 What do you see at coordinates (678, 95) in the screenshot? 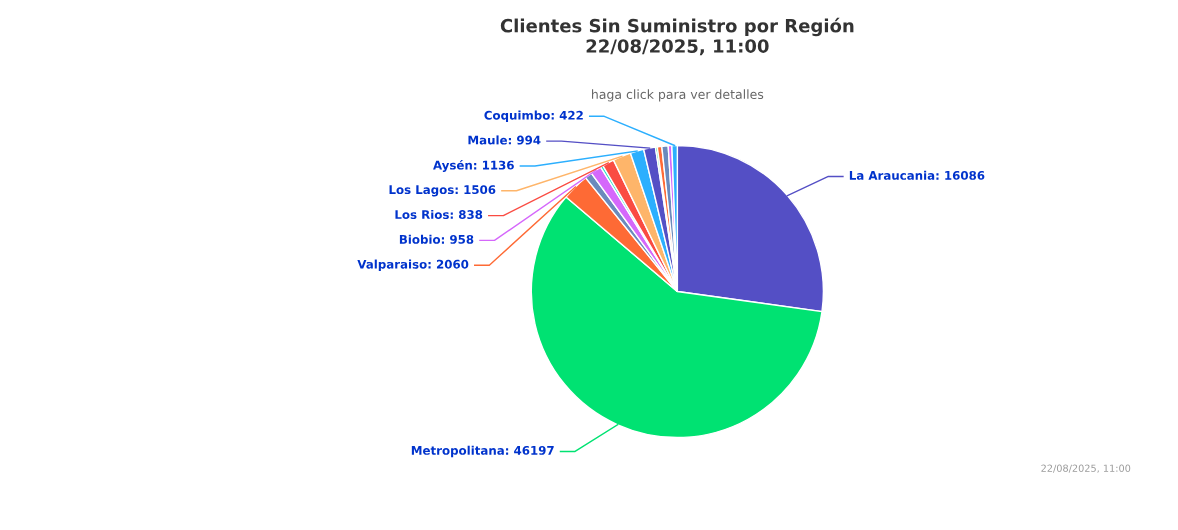
I see `chart-subtitle: haga click para ver detalles` at bounding box center [678, 95].